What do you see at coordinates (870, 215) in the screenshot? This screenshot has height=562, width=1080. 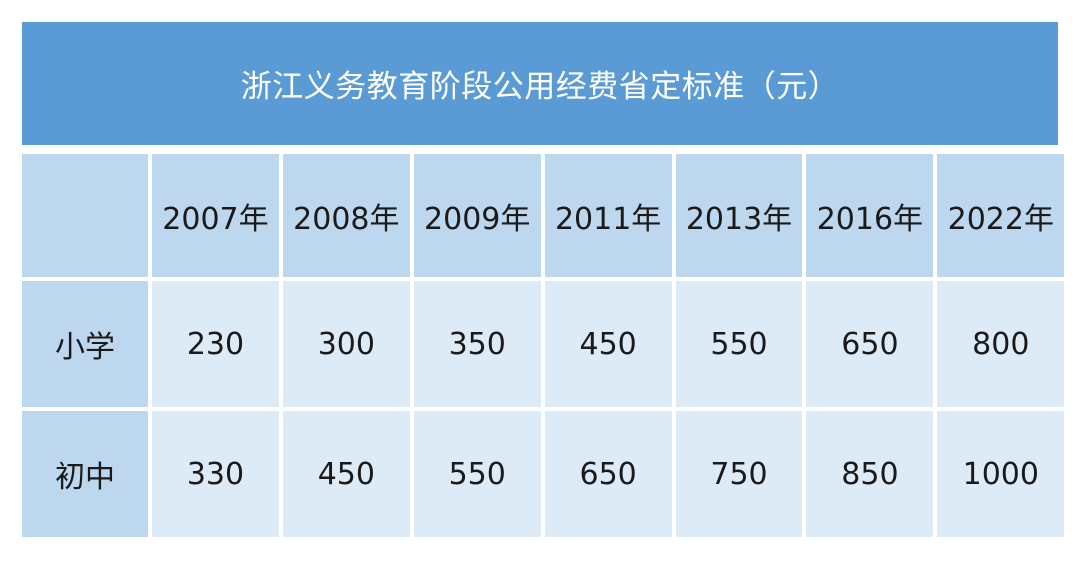 I see `column-header: 2016年` at bounding box center [870, 215].